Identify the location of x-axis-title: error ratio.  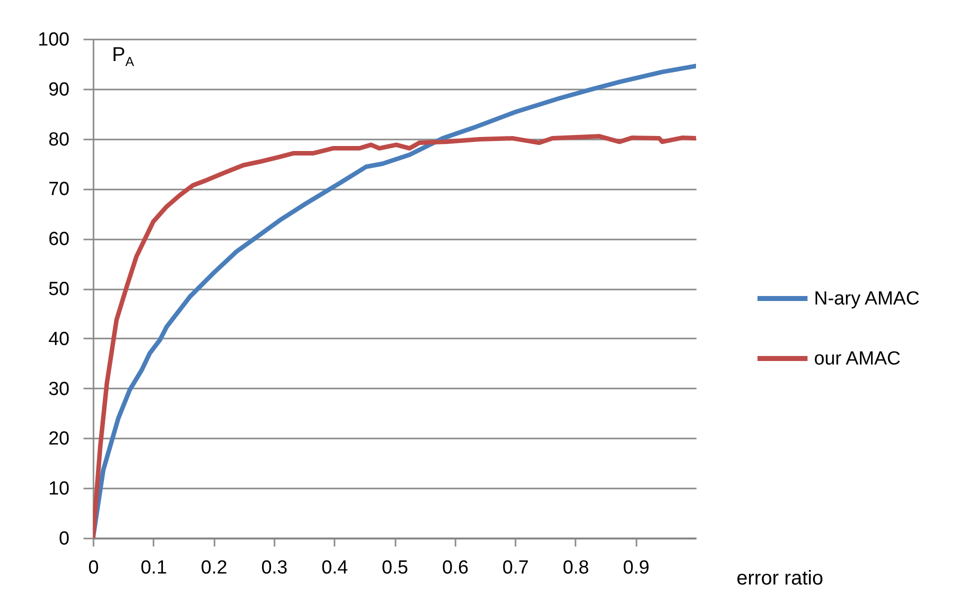
(780, 579).